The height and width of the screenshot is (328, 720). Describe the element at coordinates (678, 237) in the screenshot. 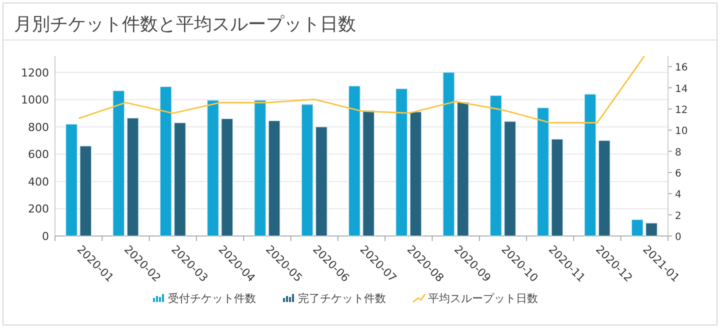

I see `y2-tick-label: 0` at that location.